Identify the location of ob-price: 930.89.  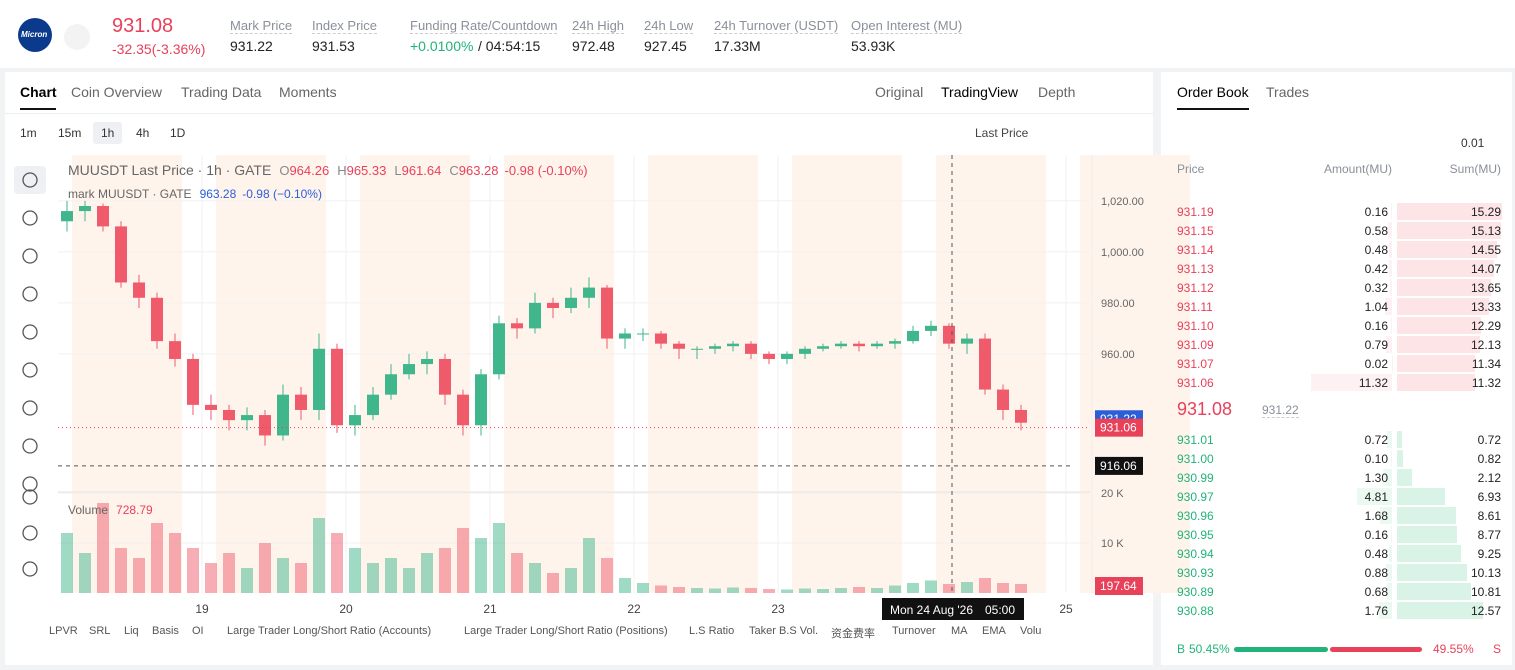
(1195, 592).